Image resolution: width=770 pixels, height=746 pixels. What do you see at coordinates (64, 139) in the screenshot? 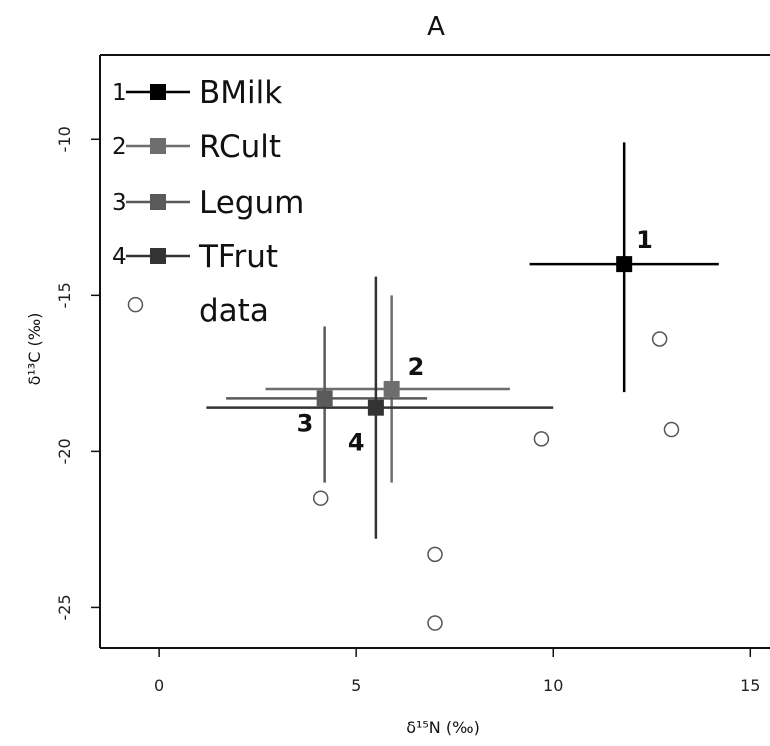
I see `y-tick-label: -10` at bounding box center [64, 139].